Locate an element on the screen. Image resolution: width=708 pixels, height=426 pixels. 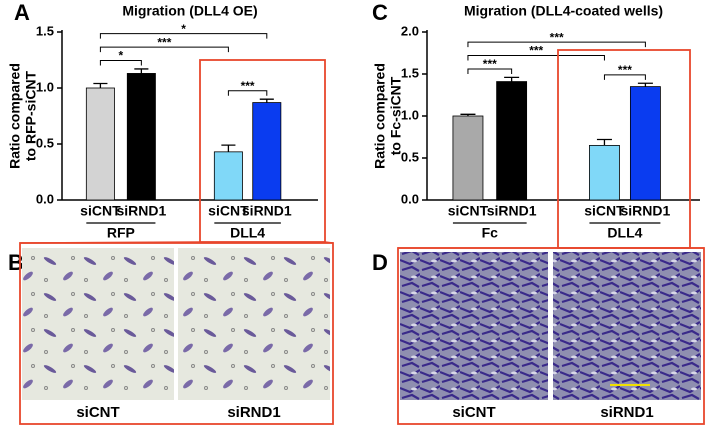
group-label: Fc is located at coordinates (490, 233).